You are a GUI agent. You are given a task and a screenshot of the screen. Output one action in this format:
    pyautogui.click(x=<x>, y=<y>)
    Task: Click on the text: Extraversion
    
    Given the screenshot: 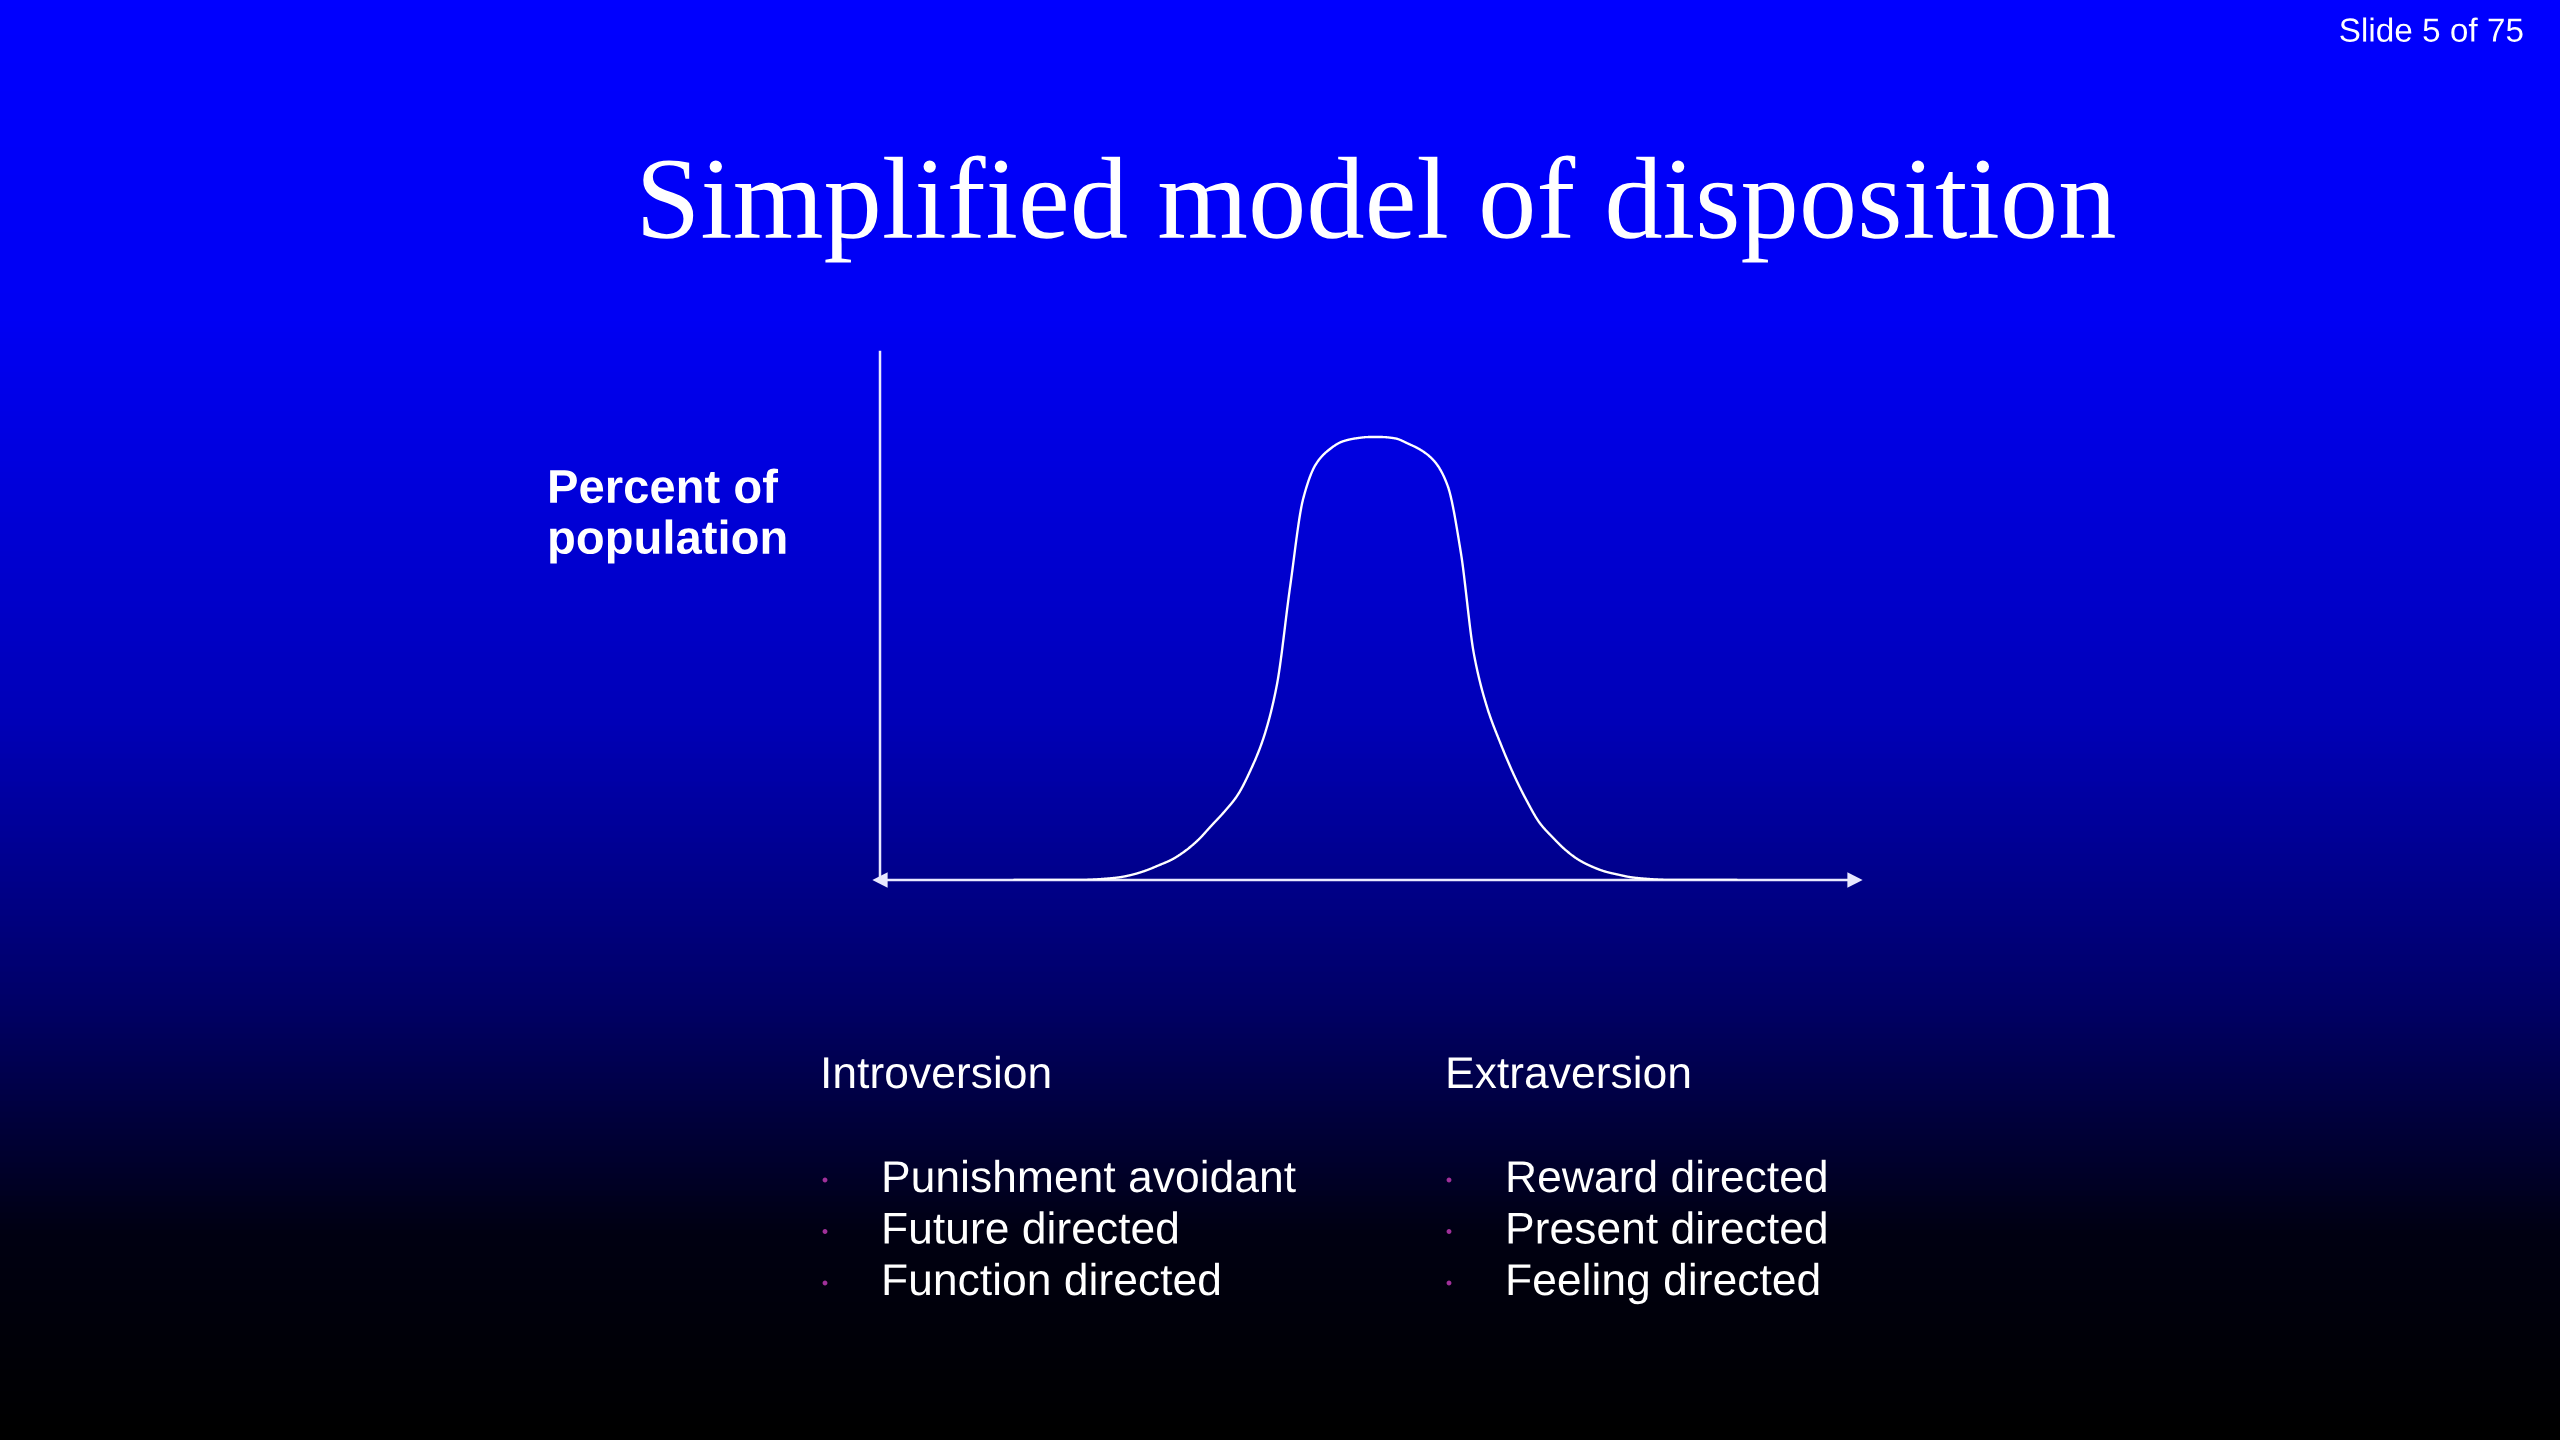 What is the action you would take?
    pyautogui.click(x=1569, y=1072)
    